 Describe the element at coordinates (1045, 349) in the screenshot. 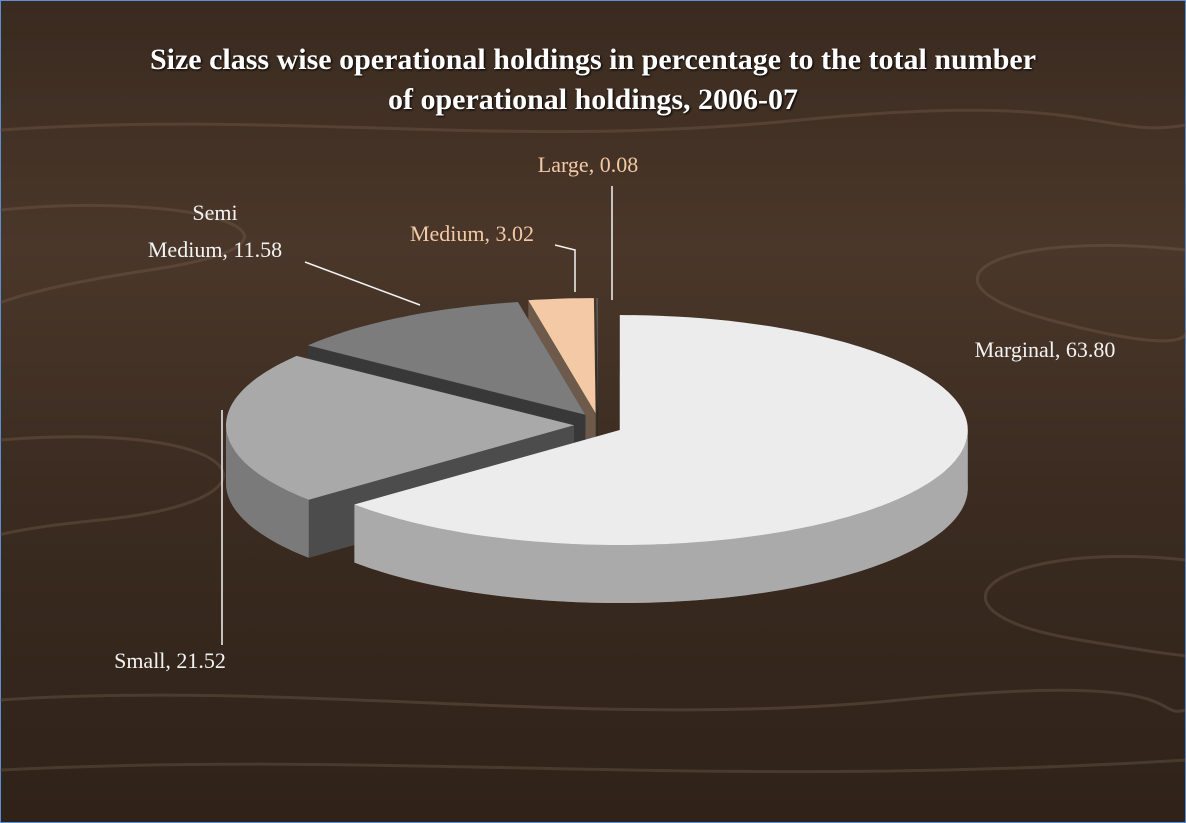

I see `data-label: Marginal, 63.80` at that location.